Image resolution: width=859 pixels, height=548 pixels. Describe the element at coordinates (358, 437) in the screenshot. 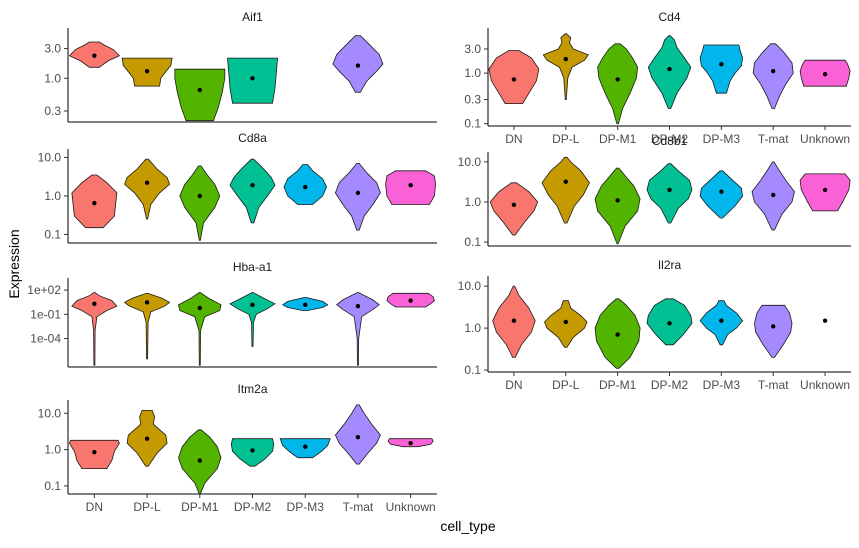

I see `median-point-itm2a-t-mat` at that location.